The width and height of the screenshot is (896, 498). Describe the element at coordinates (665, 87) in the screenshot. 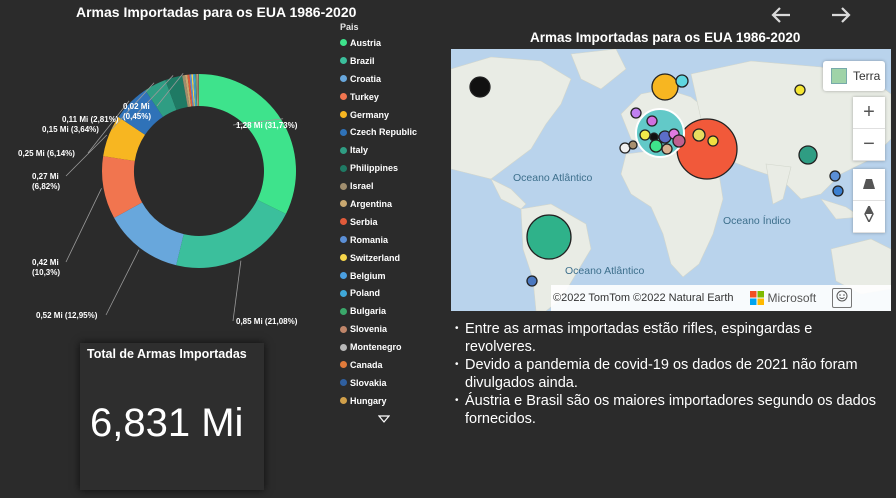

I see `bubble-germany-north` at that location.